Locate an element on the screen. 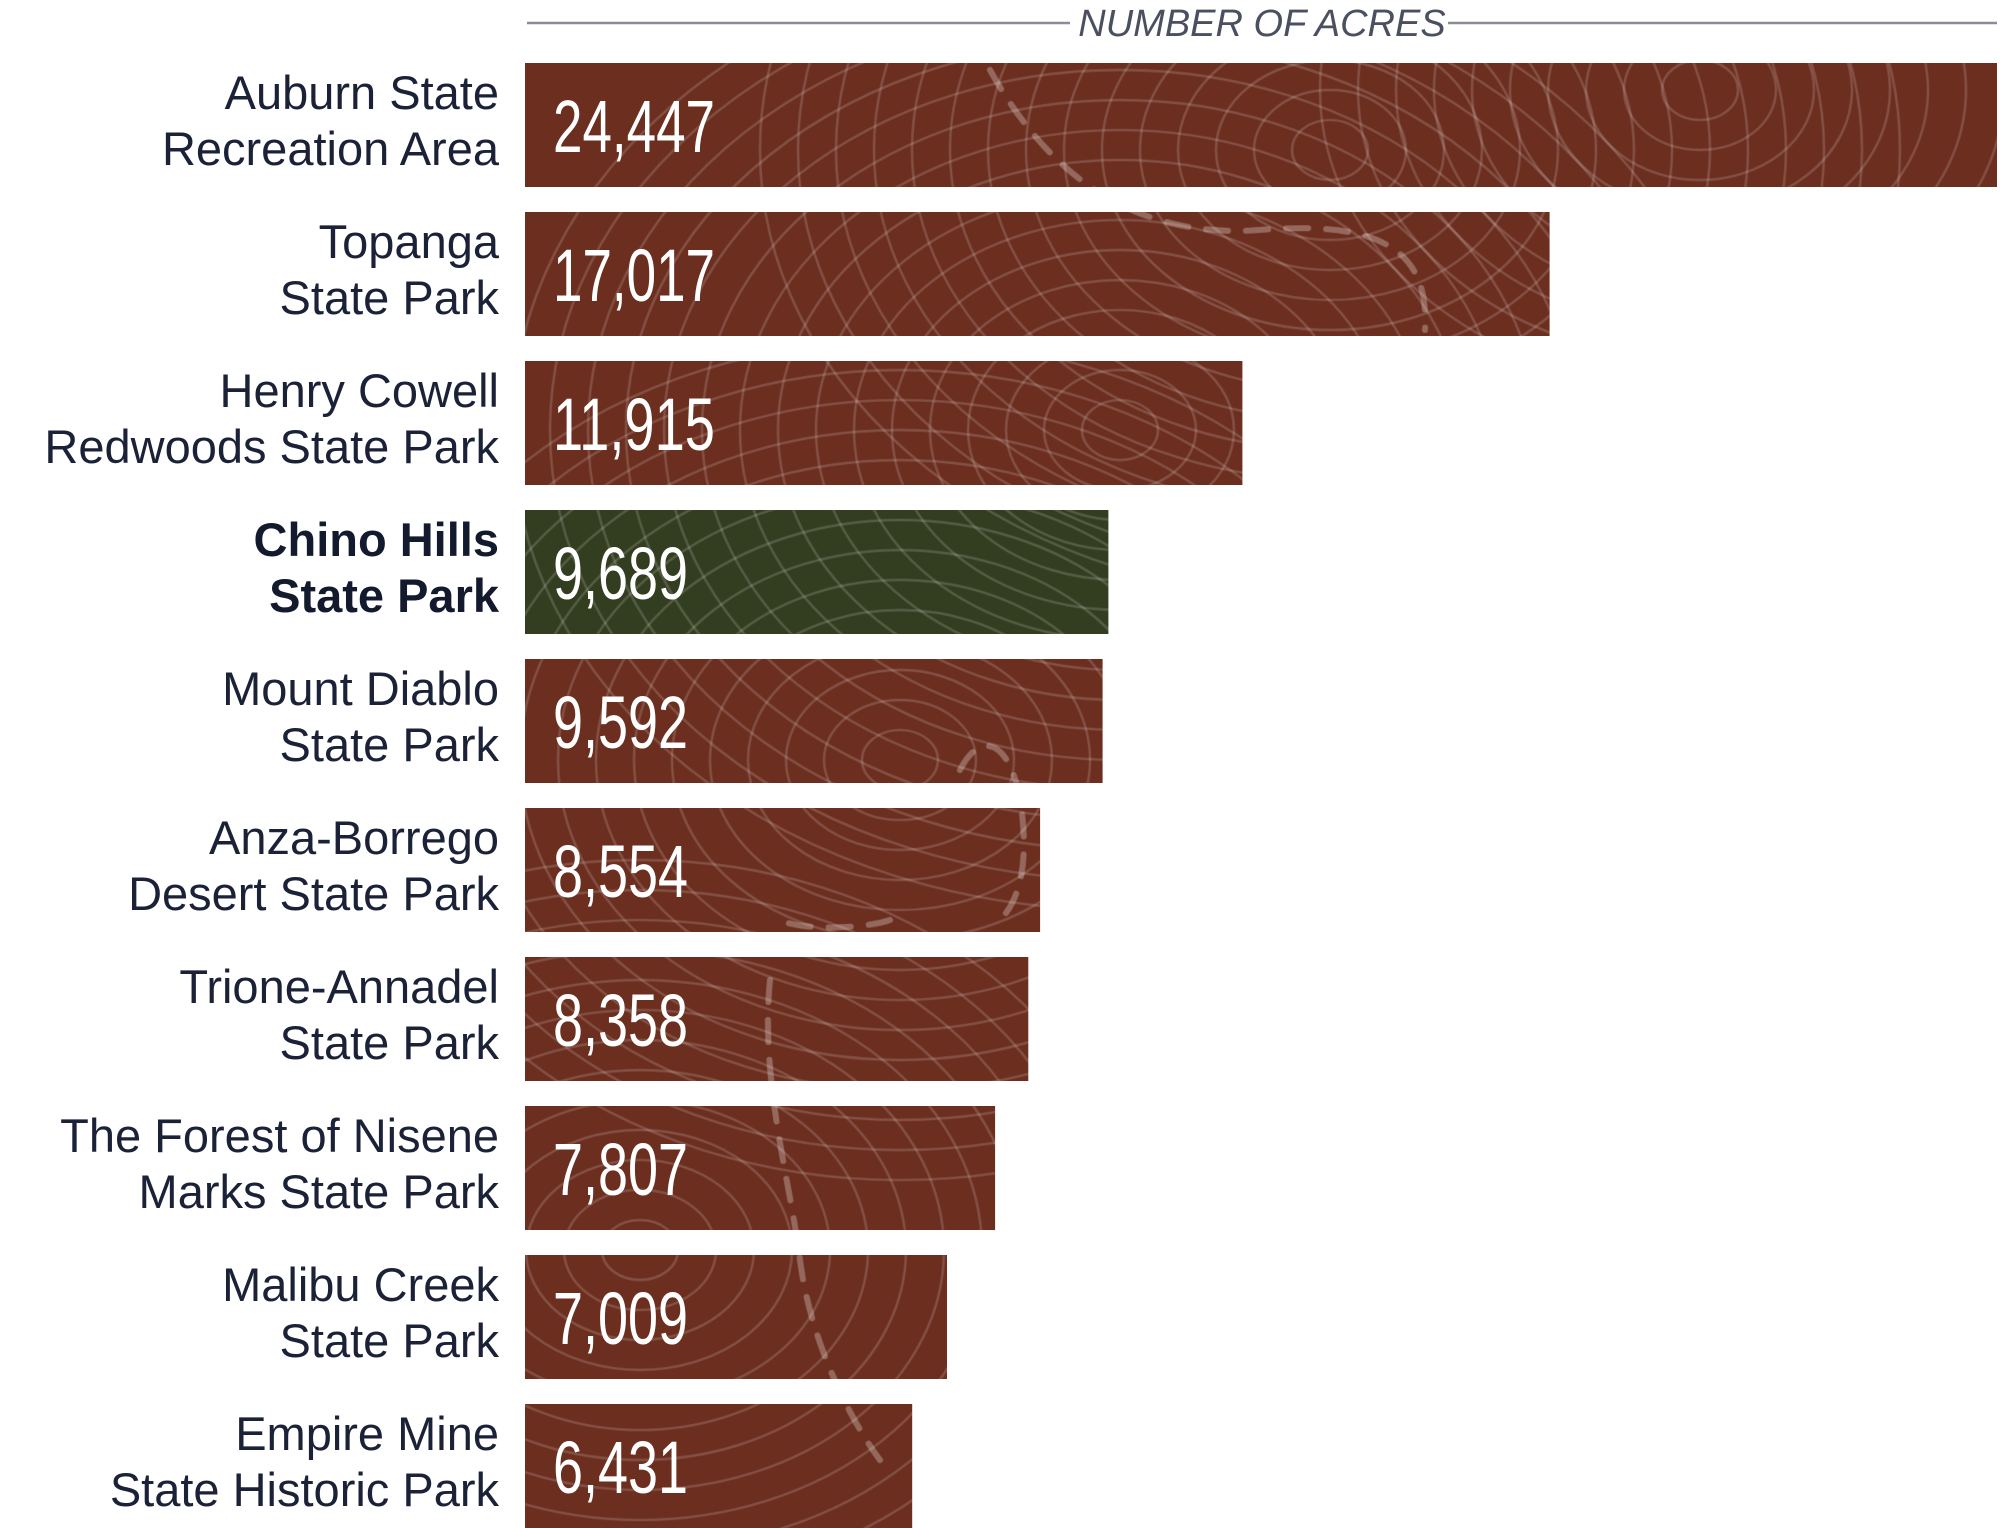 The width and height of the screenshot is (2000, 1528). category-label-7-line-1: Marks State Park is located at coordinates (319, 1191).